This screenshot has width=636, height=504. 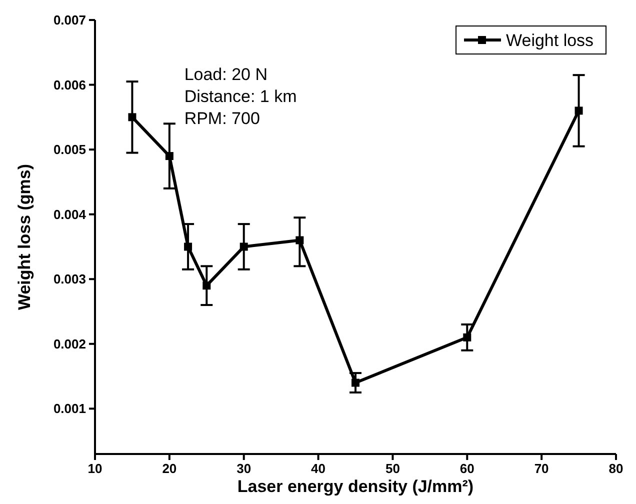 I want to click on x-tick-label: 40, so click(x=318, y=468).